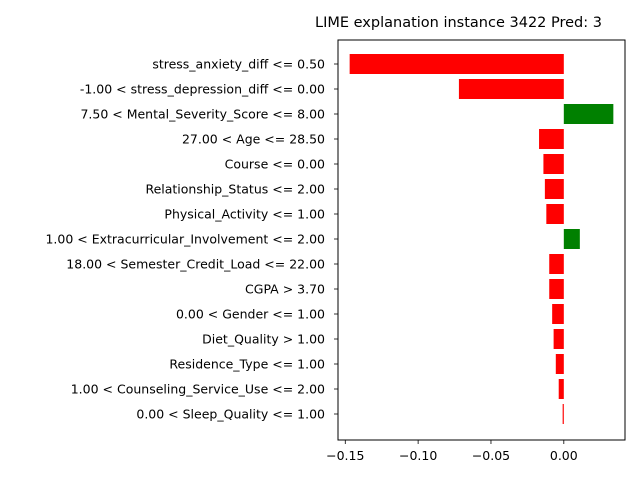 The width and height of the screenshot is (640, 484). Describe the element at coordinates (230, 414) in the screenshot. I see `y-tick-label-14: 0.00 < Sleep_Quality <= 1.00` at that location.